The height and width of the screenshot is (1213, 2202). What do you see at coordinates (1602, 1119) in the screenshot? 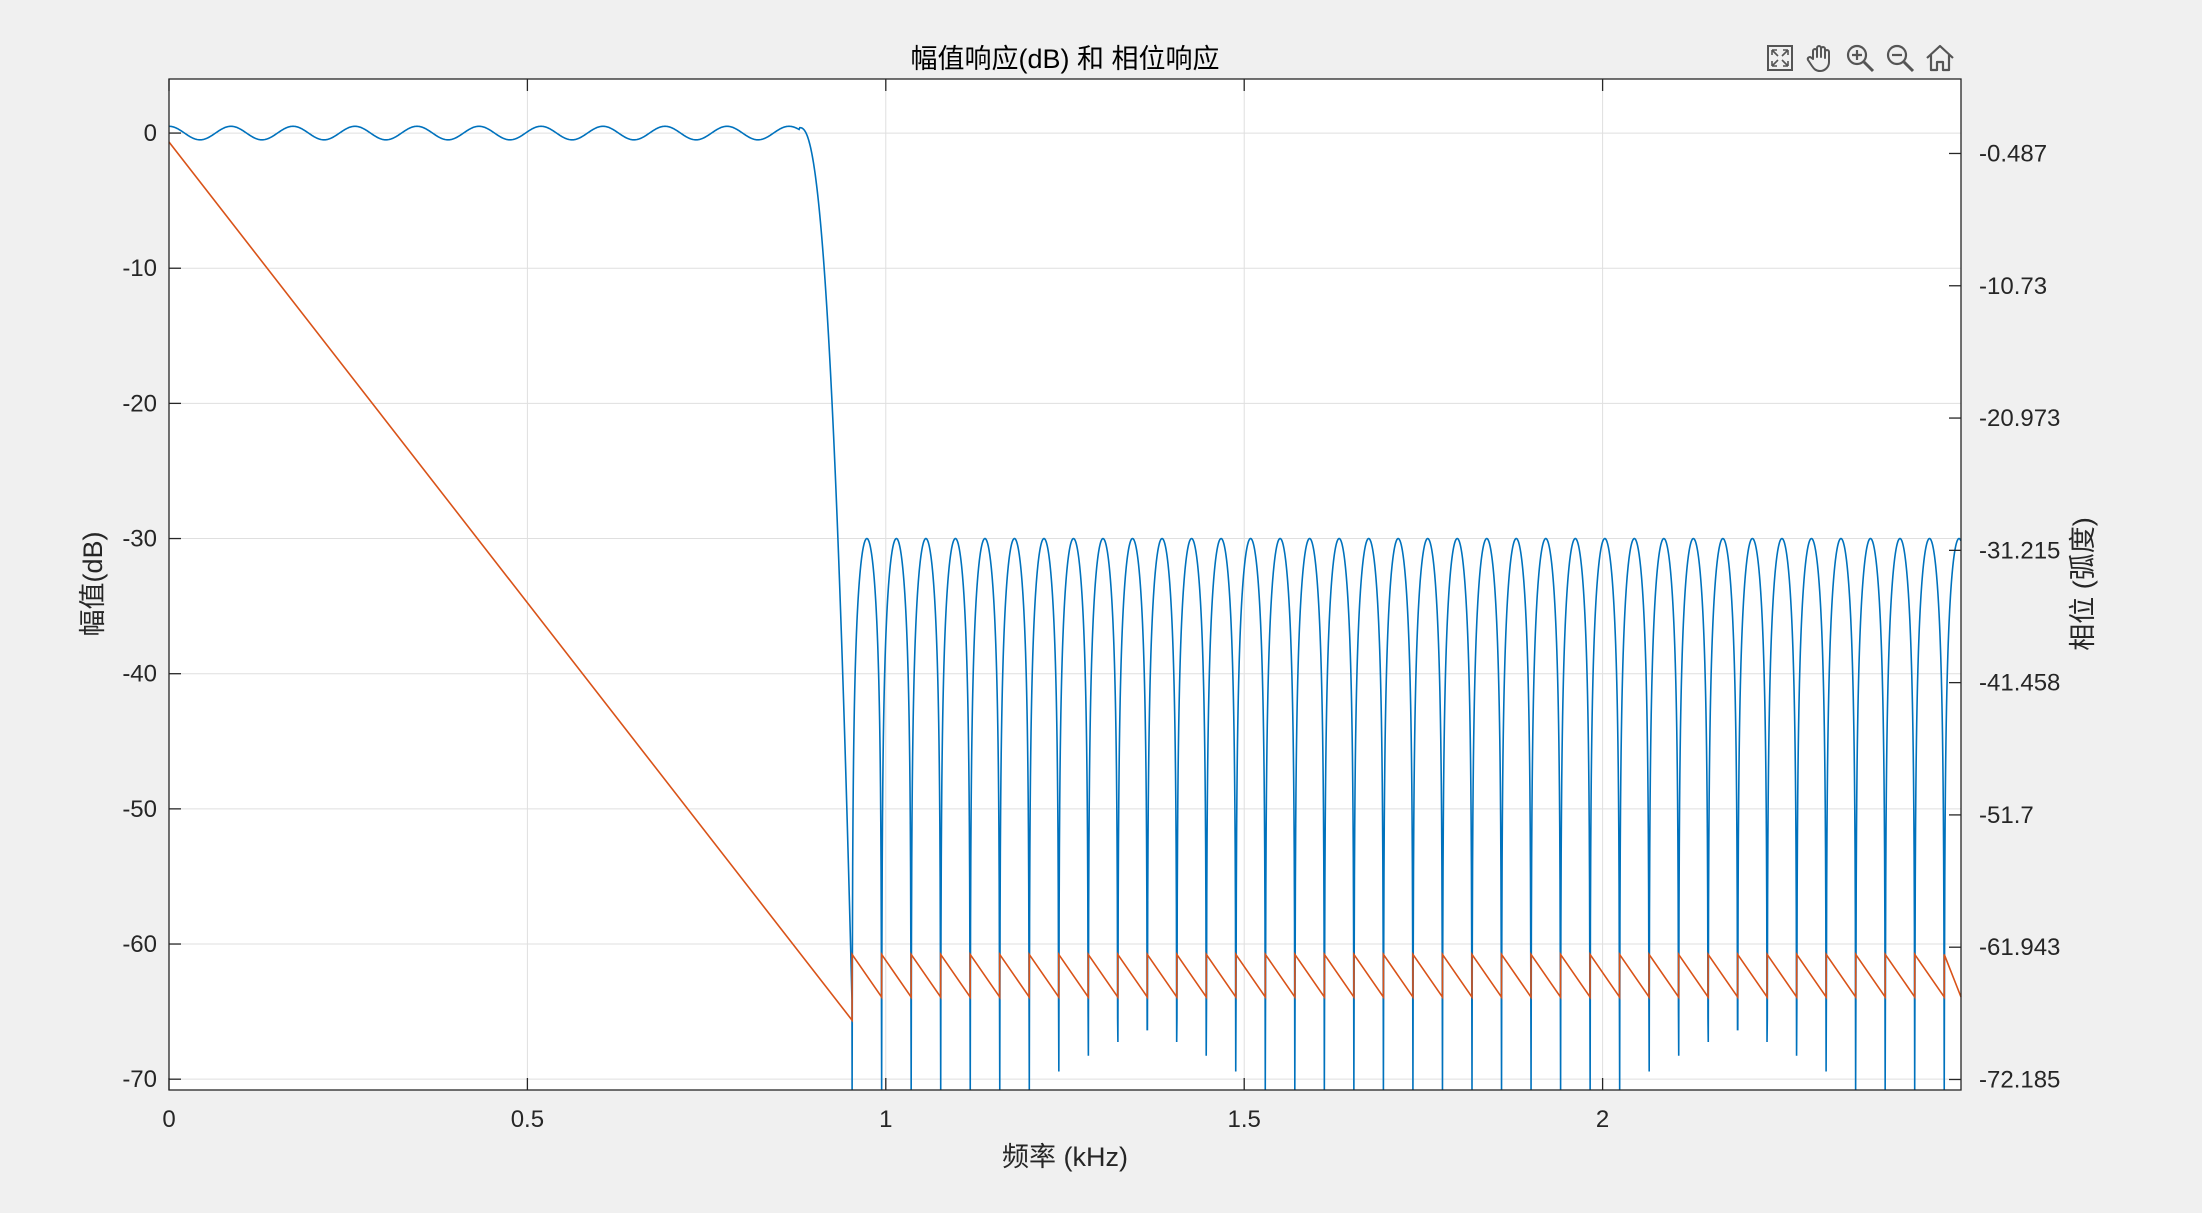
I see `x-tick-label: 2` at bounding box center [1602, 1119].